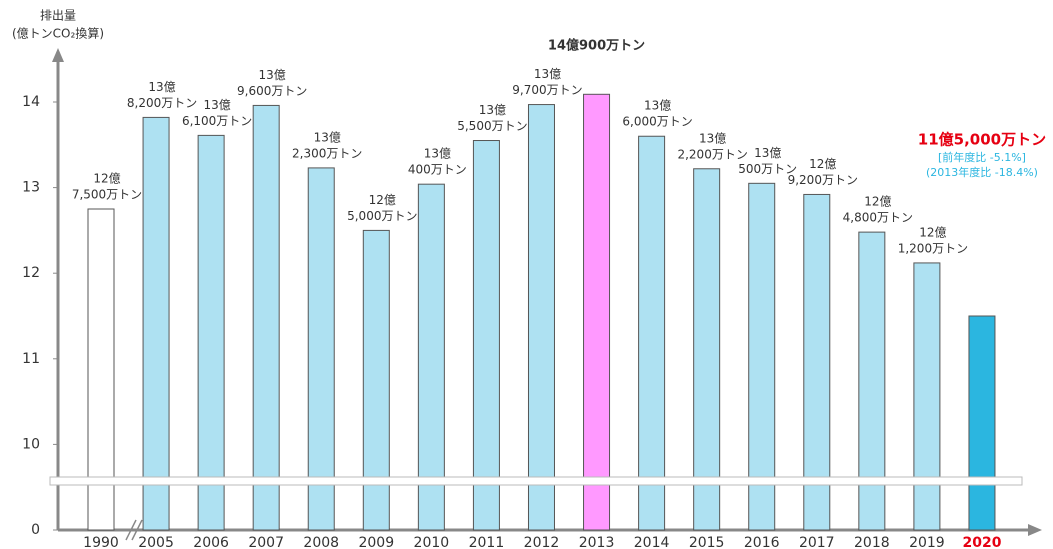 This screenshot has width=1053, height=549. Describe the element at coordinates (927, 542) in the screenshot. I see `x-tick-label: 2019` at that location.